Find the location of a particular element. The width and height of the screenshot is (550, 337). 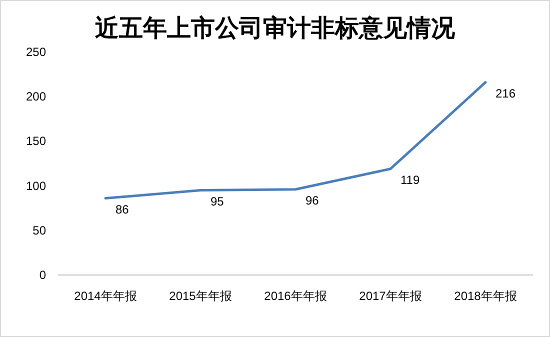

x-tick-label: 2016年年报 is located at coordinates (295, 296).